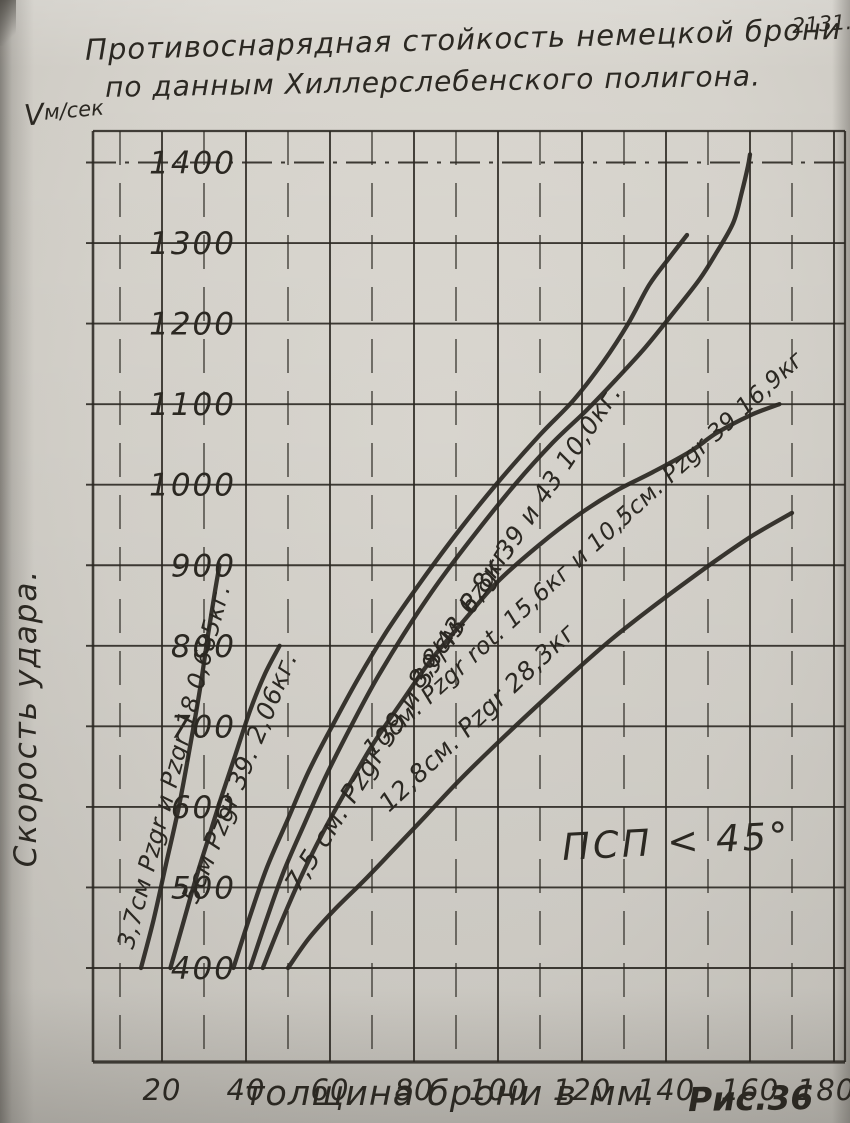 Image resolution: width=850 pixels, height=1123 pixels. Describe the element at coordinates (192, 164) in the screenshot. I see `y-tick-label: 1400` at that location.